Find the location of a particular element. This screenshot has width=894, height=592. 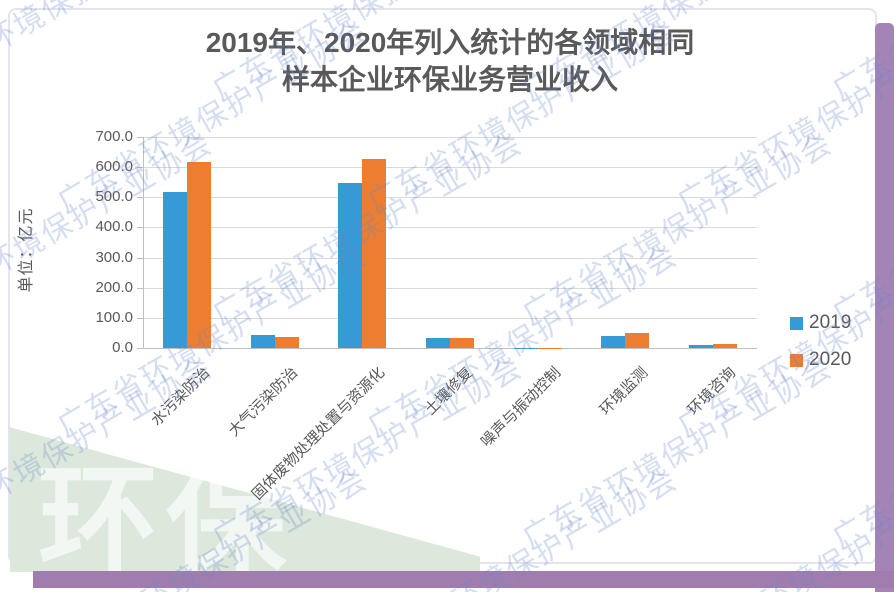

y-tick-600.0 is located at coordinates (140, 168).